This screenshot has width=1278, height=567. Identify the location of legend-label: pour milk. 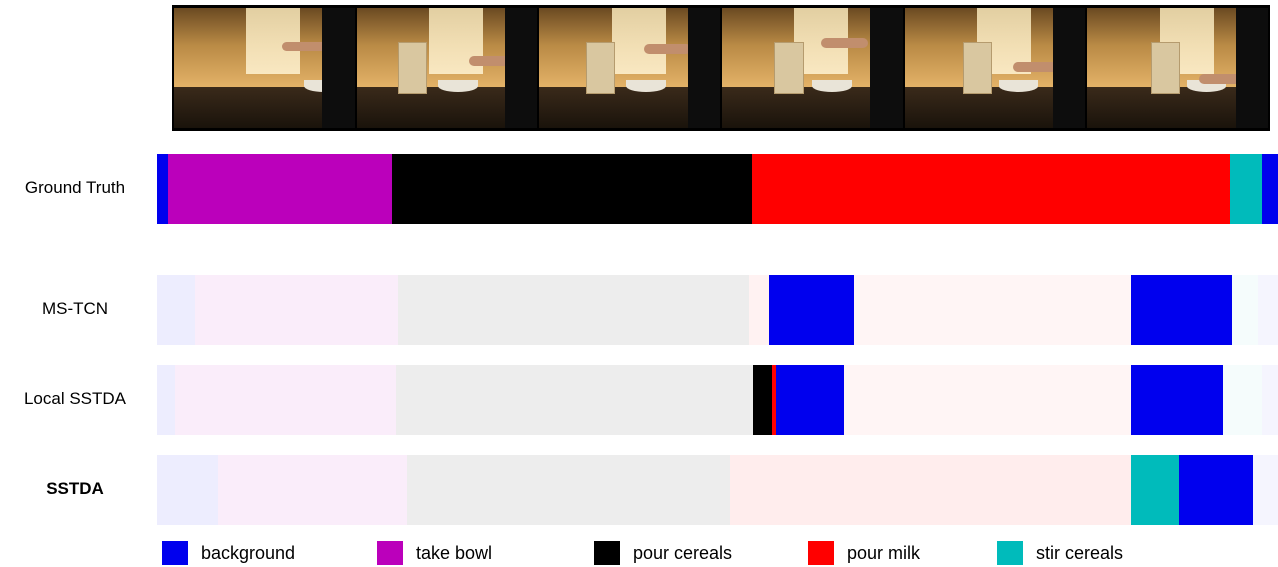
(884, 552).